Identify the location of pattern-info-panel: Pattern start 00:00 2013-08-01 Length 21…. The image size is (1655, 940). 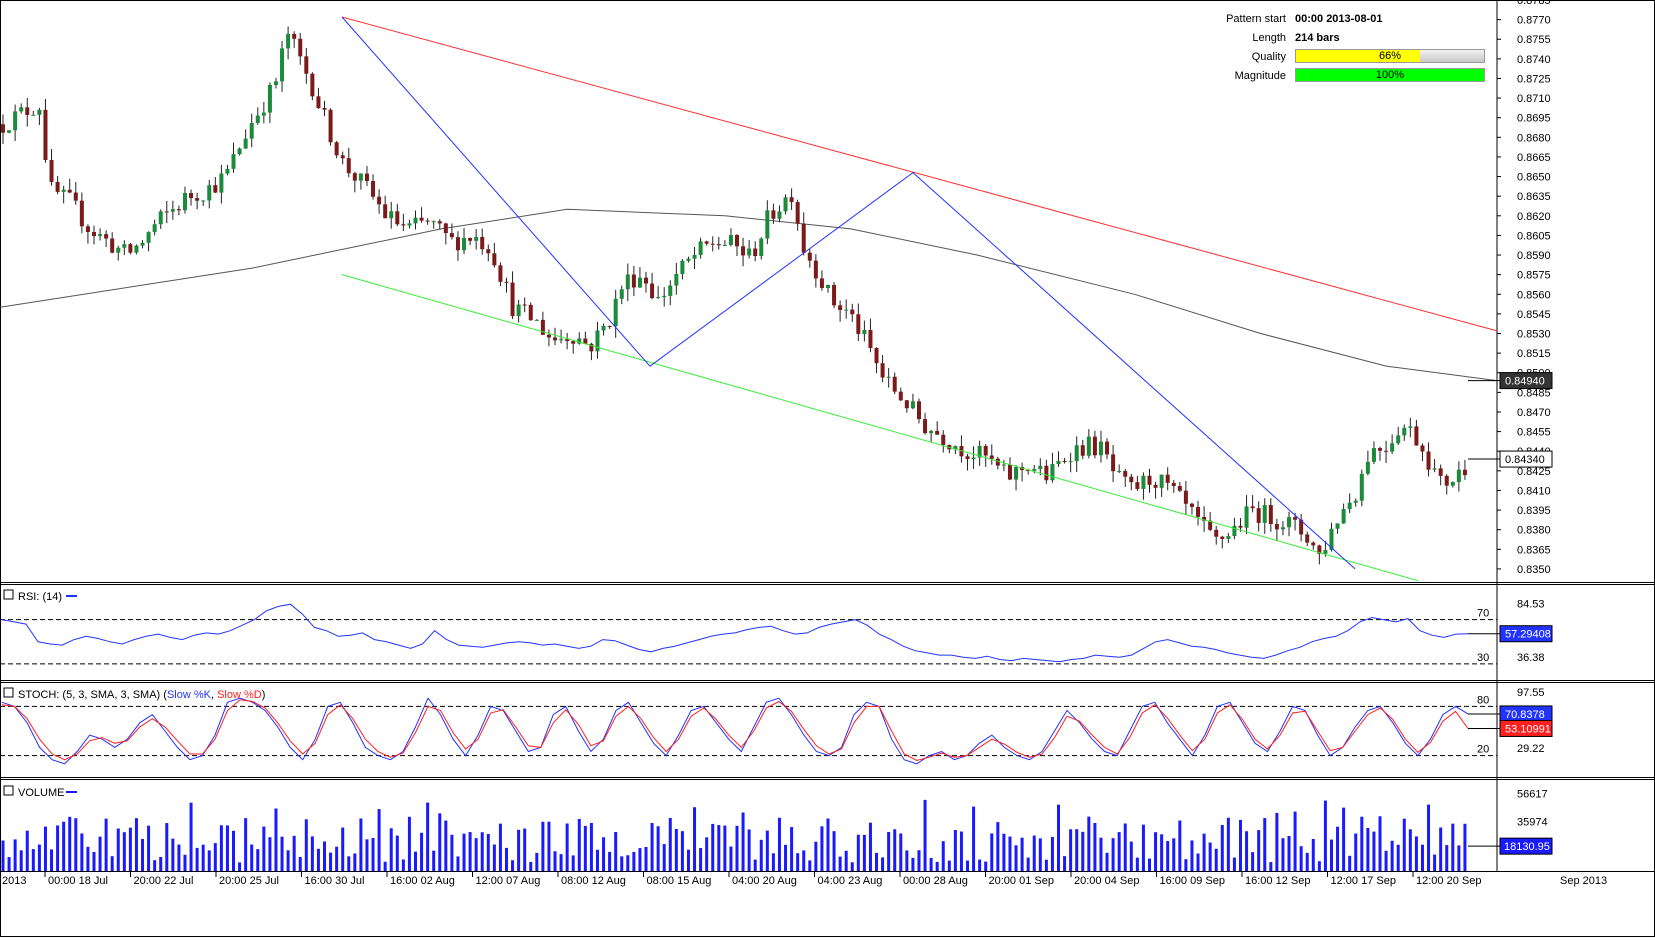
(1360, 46).